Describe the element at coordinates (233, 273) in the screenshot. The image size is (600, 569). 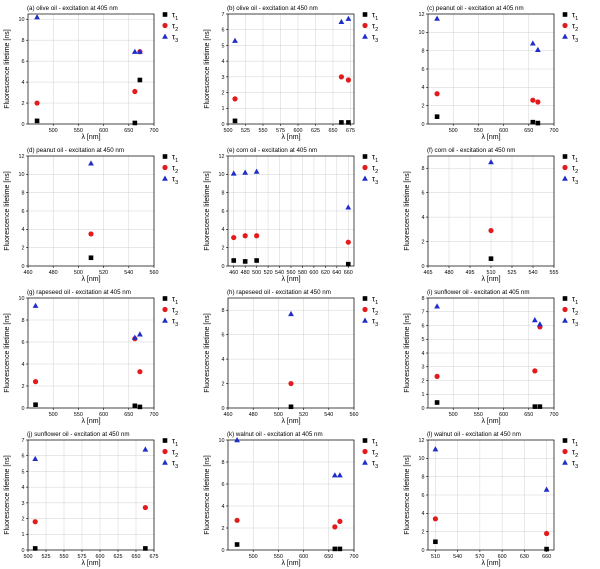
I see `x-tick-label: 460` at that location.